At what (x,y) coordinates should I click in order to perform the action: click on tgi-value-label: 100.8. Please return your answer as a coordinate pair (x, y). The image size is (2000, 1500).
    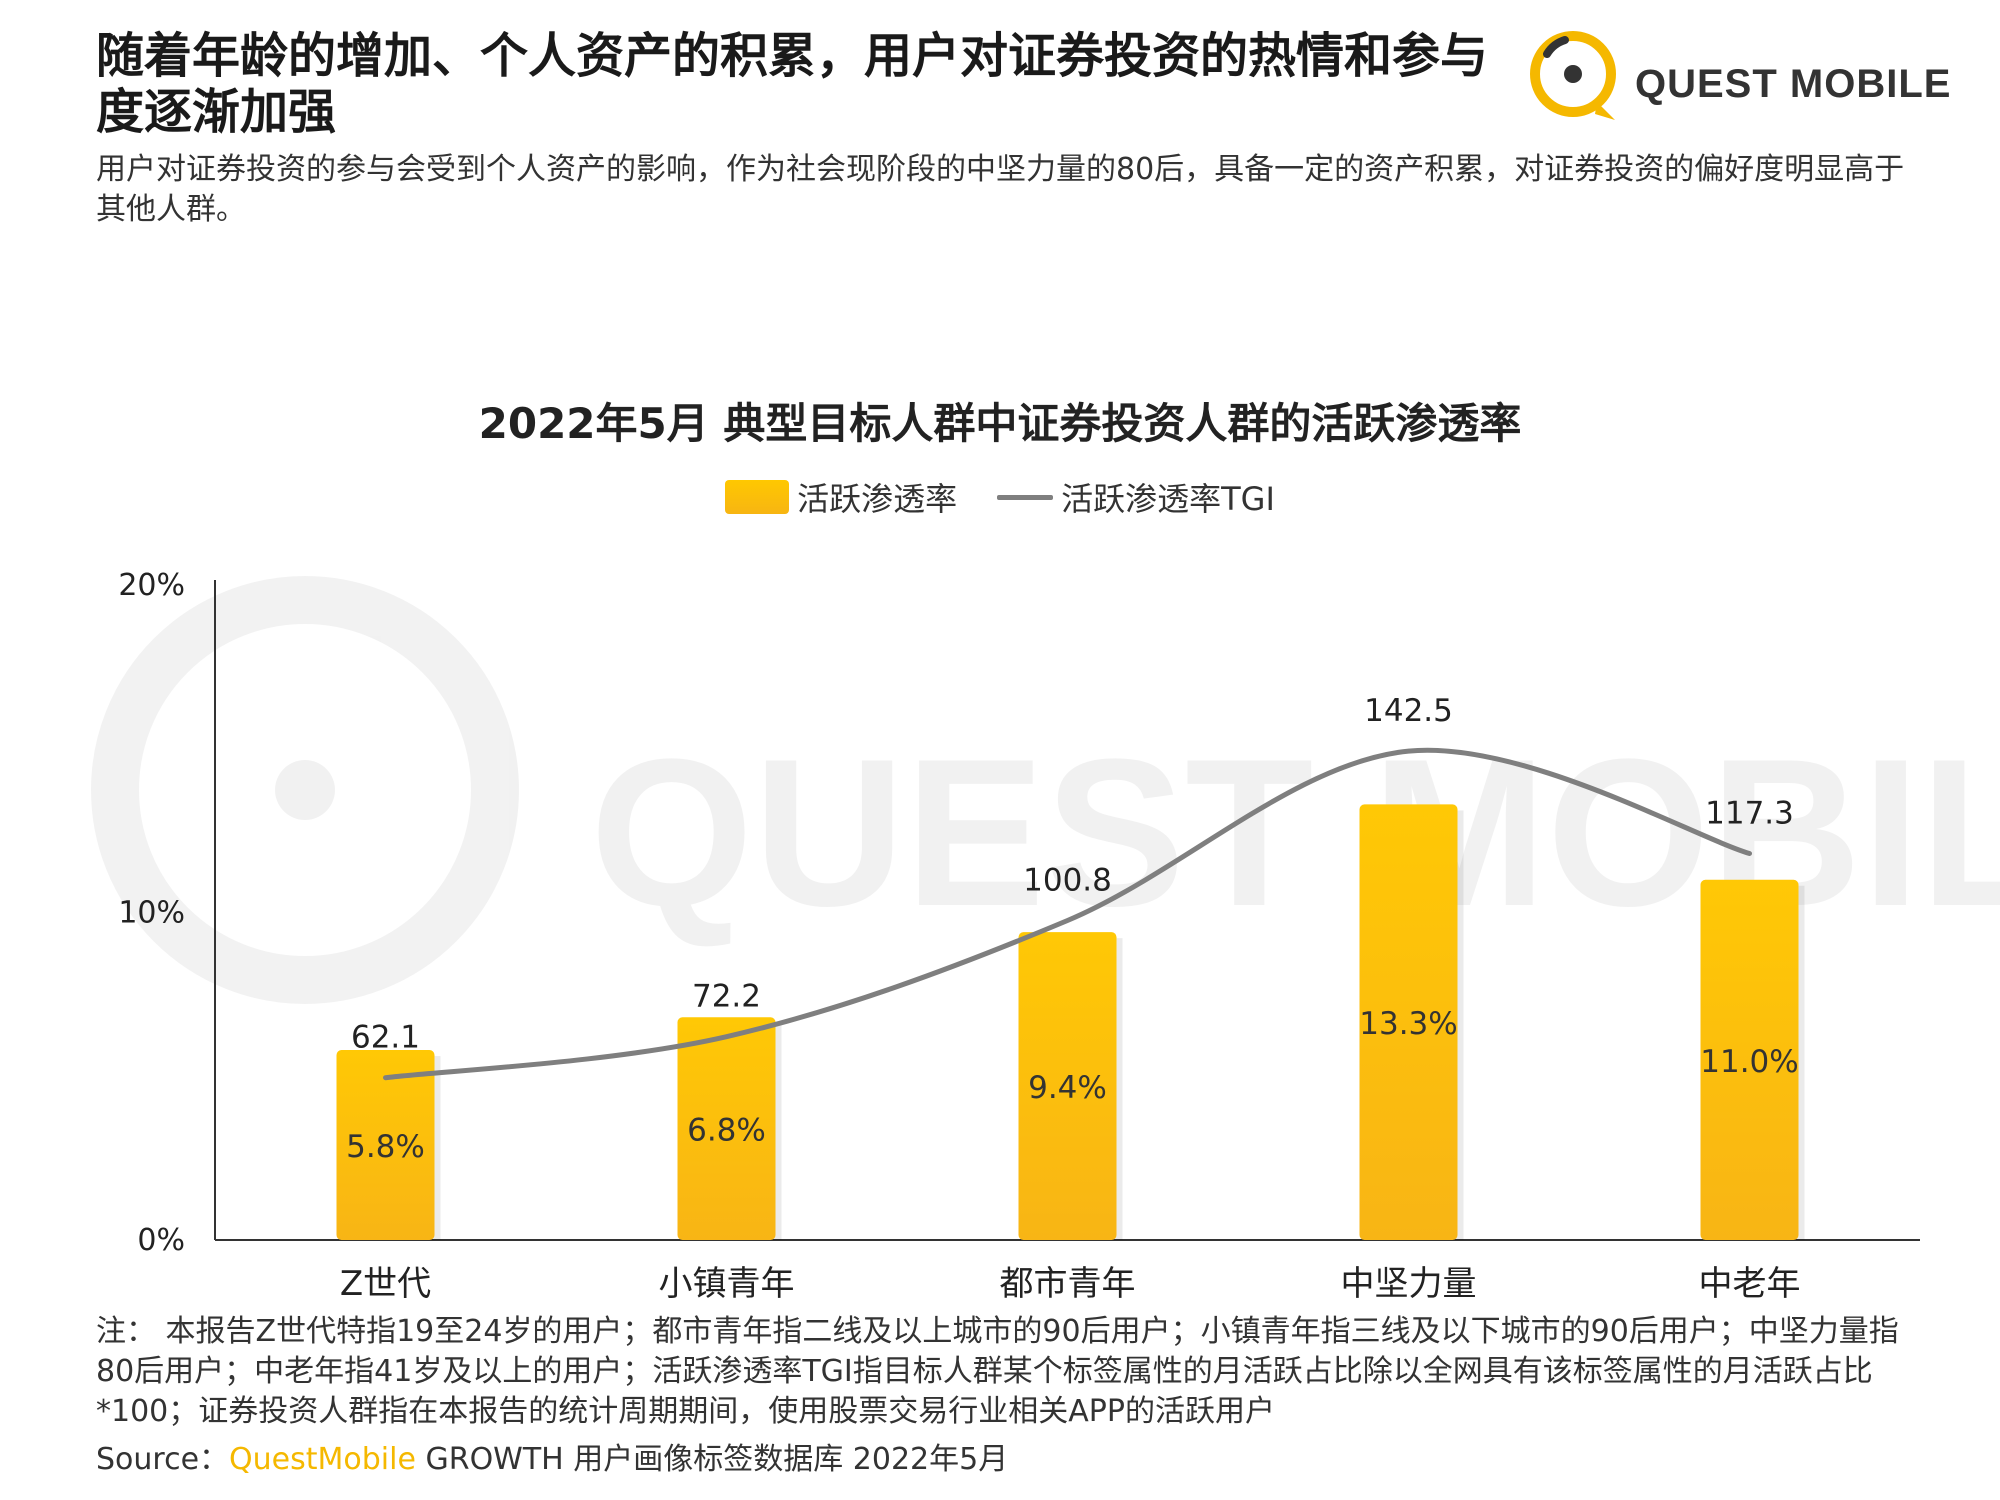
    Looking at the image, I should click on (1067, 881).